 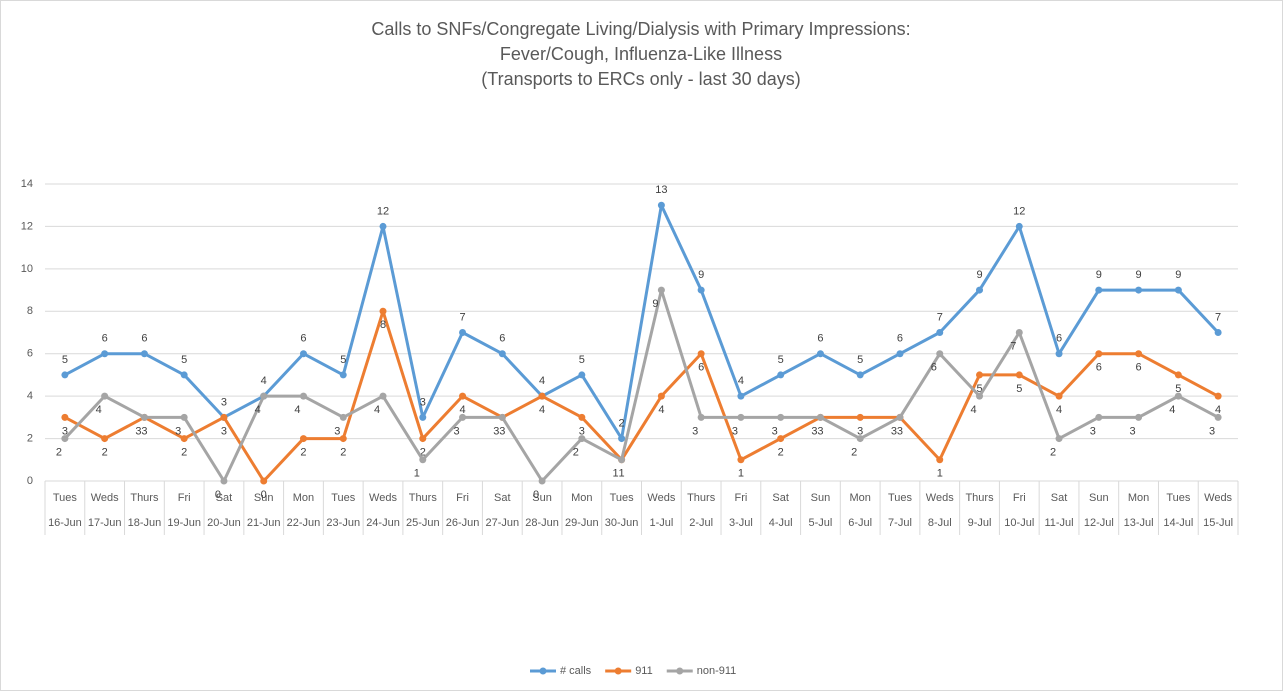 I want to click on data-label: 1, so click(x=940, y=474).